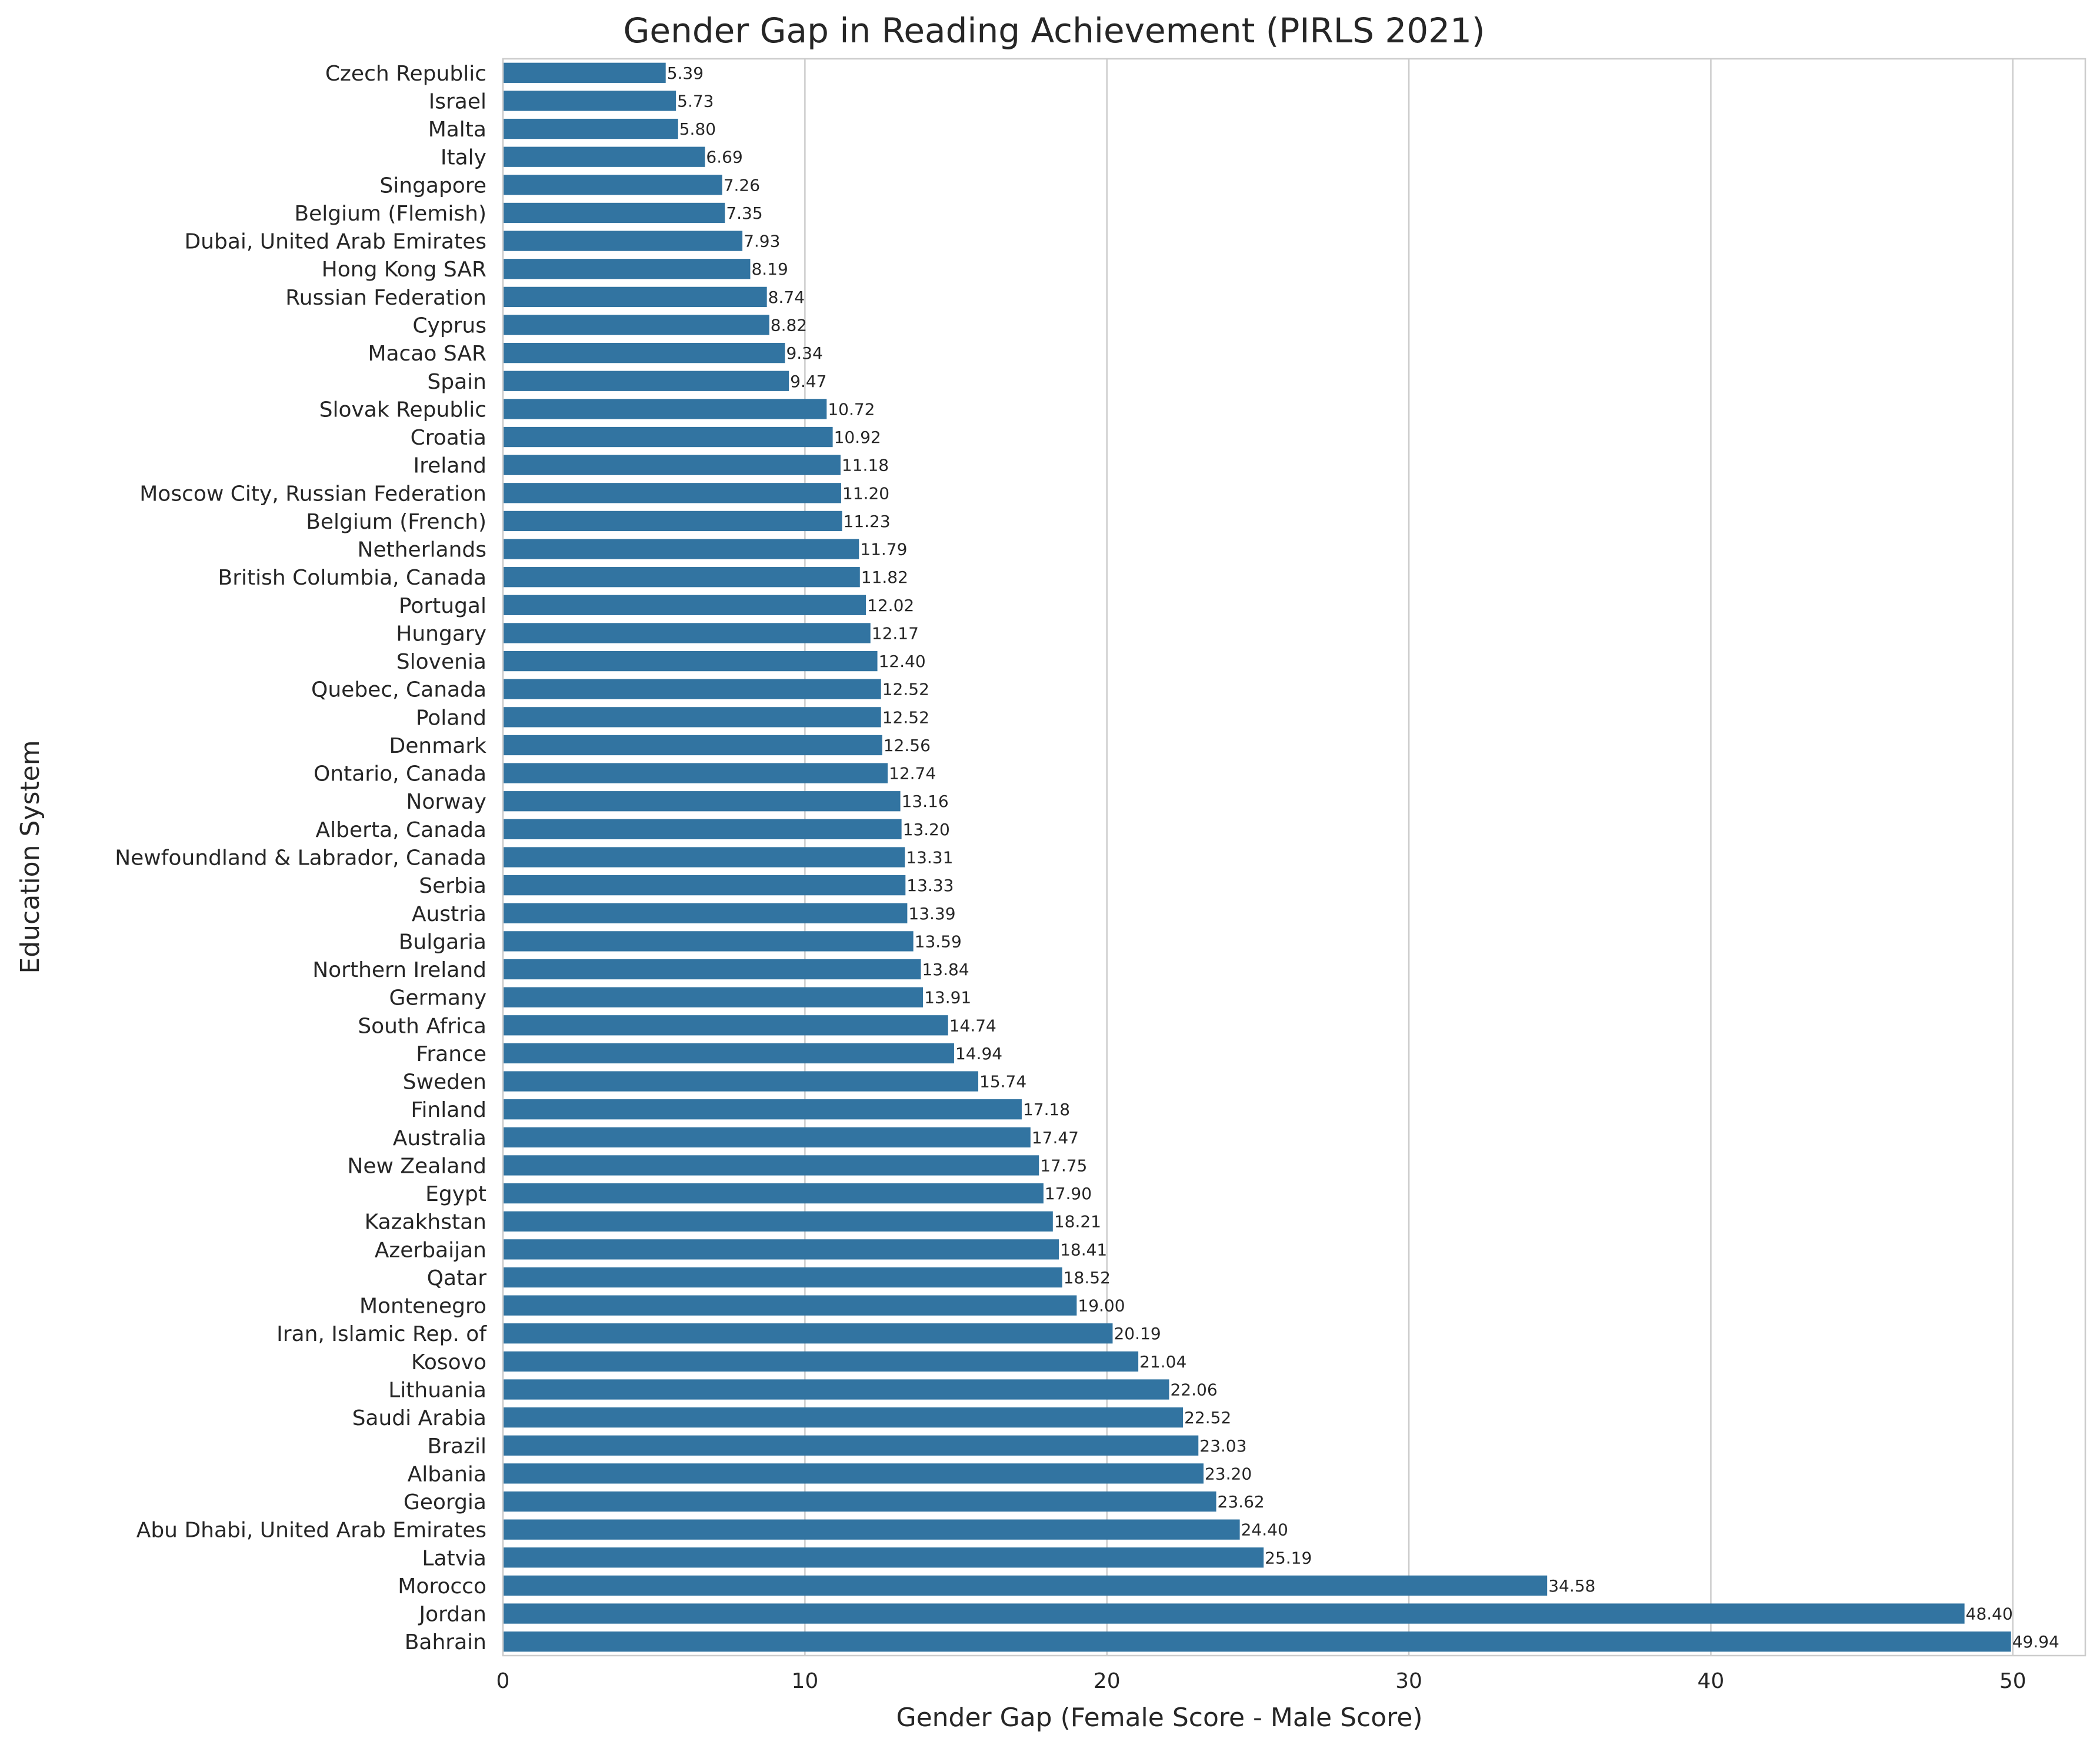 The height and width of the screenshot is (1745, 2100). What do you see at coordinates (867, 521) in the screenshot?
I see `data-label: 11.23` at bounding box center [867, 521].